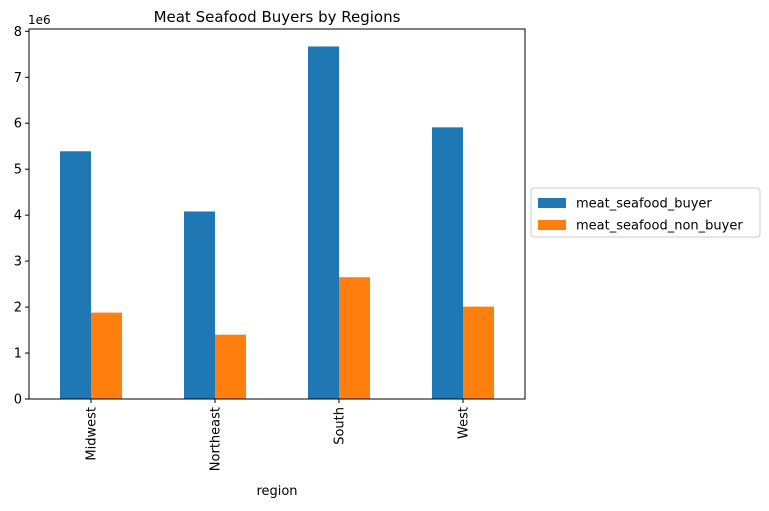  Describe the element at coordinates (18, 124) in the screenshot. I see `y-tick-label: 6` at that location.